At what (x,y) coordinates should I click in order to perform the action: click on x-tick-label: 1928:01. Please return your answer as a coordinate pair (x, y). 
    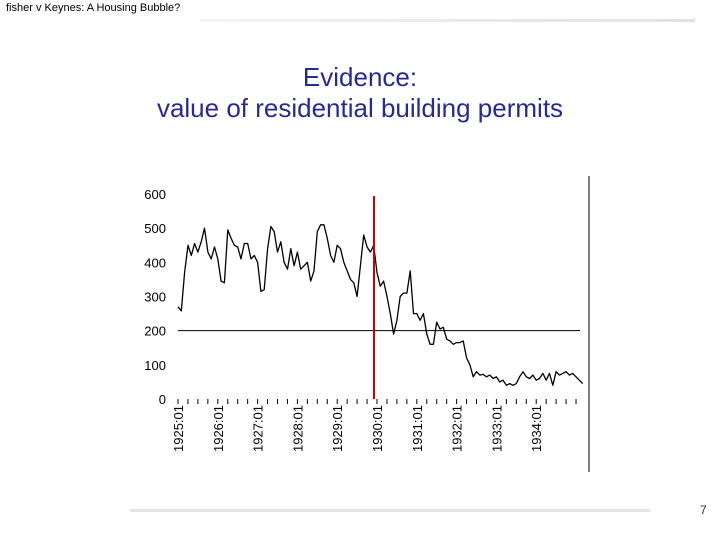
    Looking at the image, I should click on (297, 428).